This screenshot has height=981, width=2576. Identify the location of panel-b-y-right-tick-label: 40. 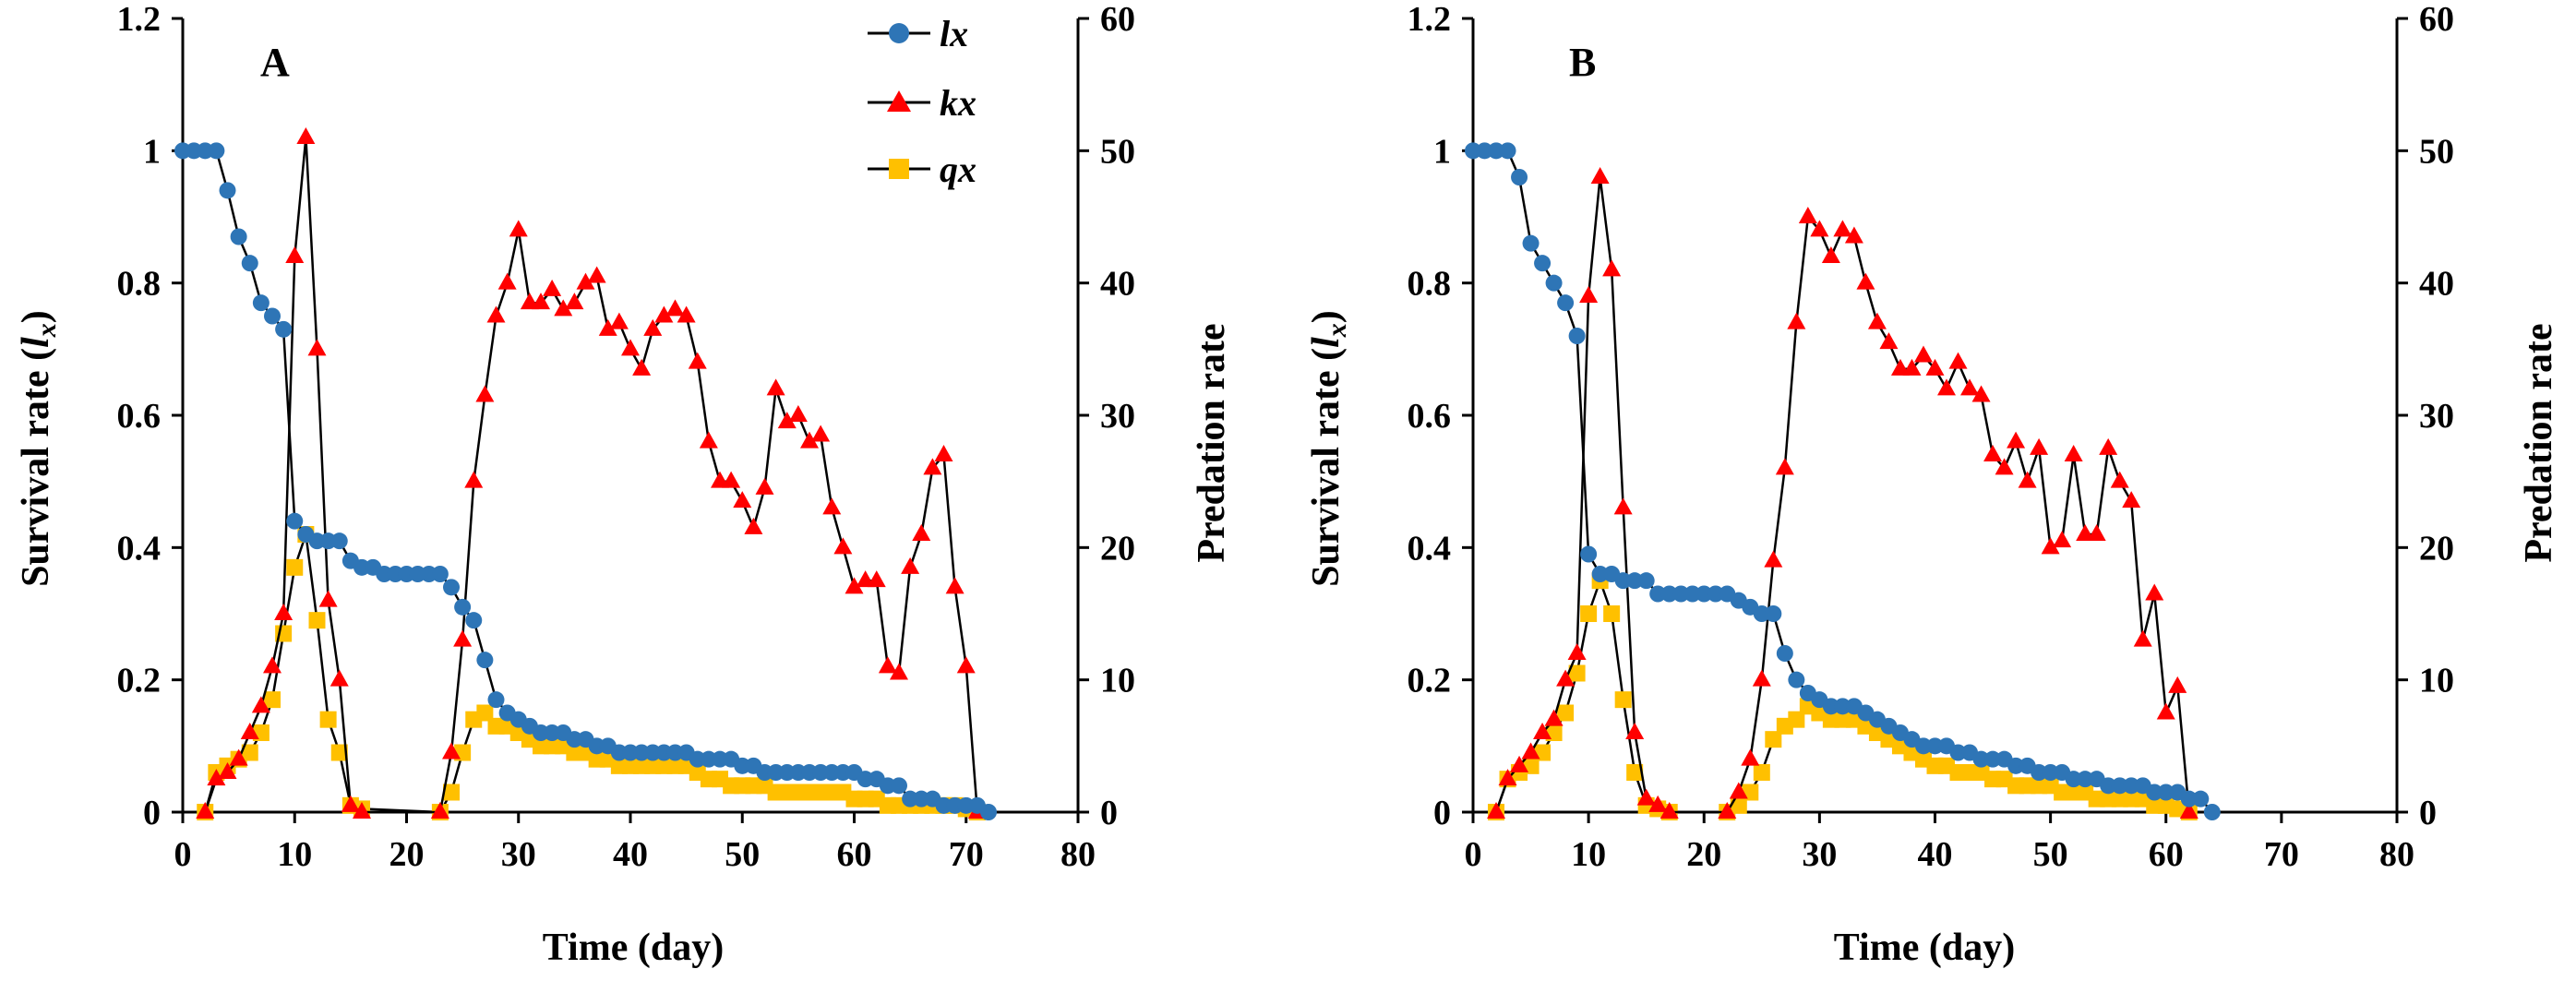
(2437, 284).